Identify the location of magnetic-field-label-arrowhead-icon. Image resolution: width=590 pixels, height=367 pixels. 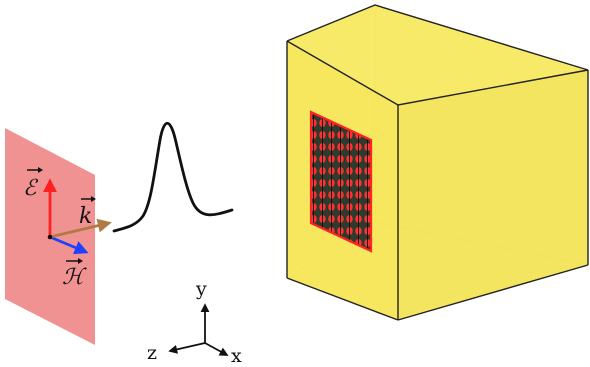
(80, 261).